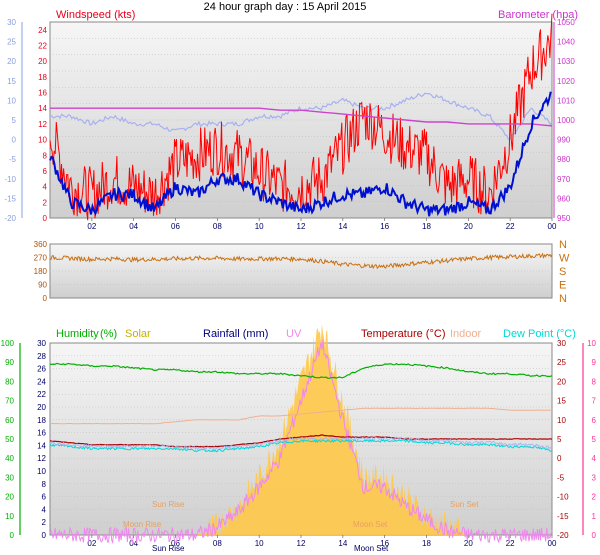 The image size is (600, 555). What do you see at coordinates (11, 42) in the screenshot?
I see `outer-left-tick-label: 25` at bounding box center [11, 42].